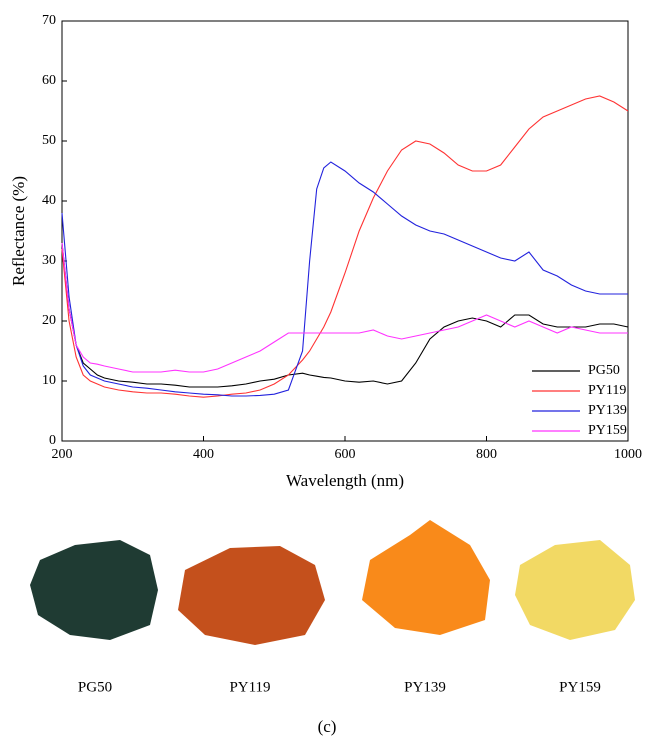 This screenshot has height=740, width=654. I want to click on y-tick-label: 70, so click(49, 20).